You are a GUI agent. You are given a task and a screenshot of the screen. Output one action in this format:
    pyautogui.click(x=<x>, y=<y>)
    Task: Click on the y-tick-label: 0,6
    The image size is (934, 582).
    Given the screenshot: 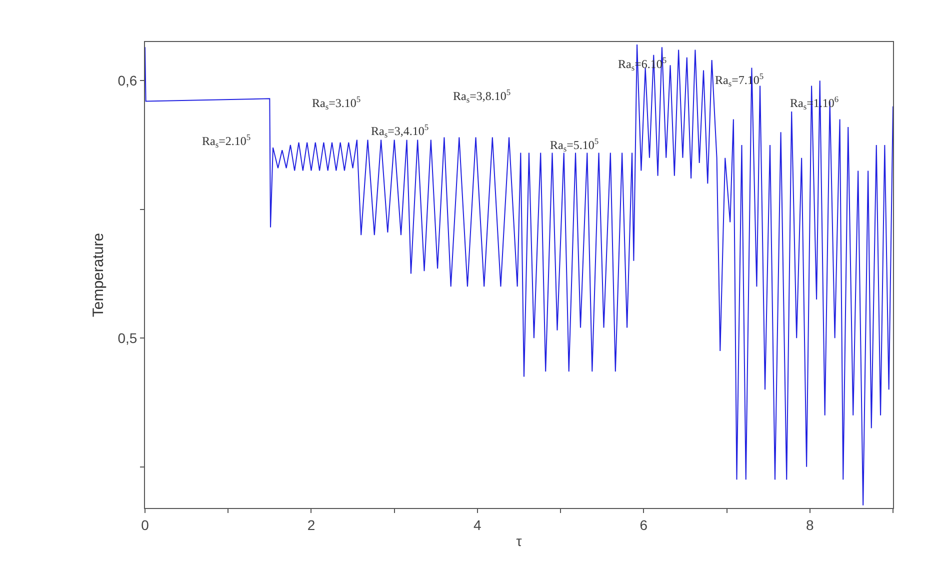 What is the action you would take?
    pyautogui.click(x=128, y=80)
    